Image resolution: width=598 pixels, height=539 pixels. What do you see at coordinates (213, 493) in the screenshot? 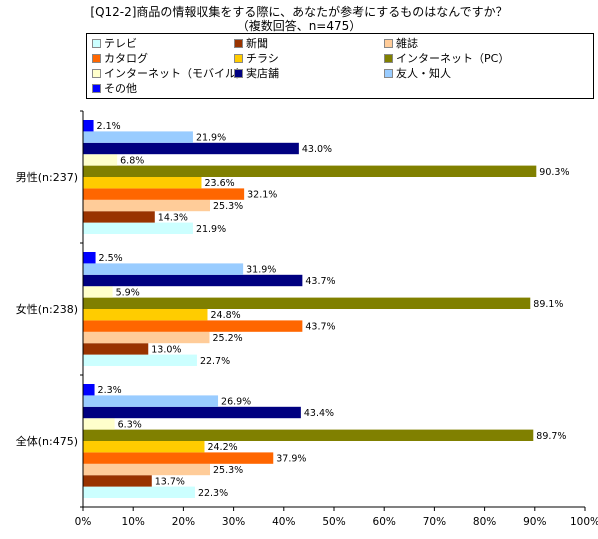
I see `value-label: 22.3%` at bounding box center [213, 493].